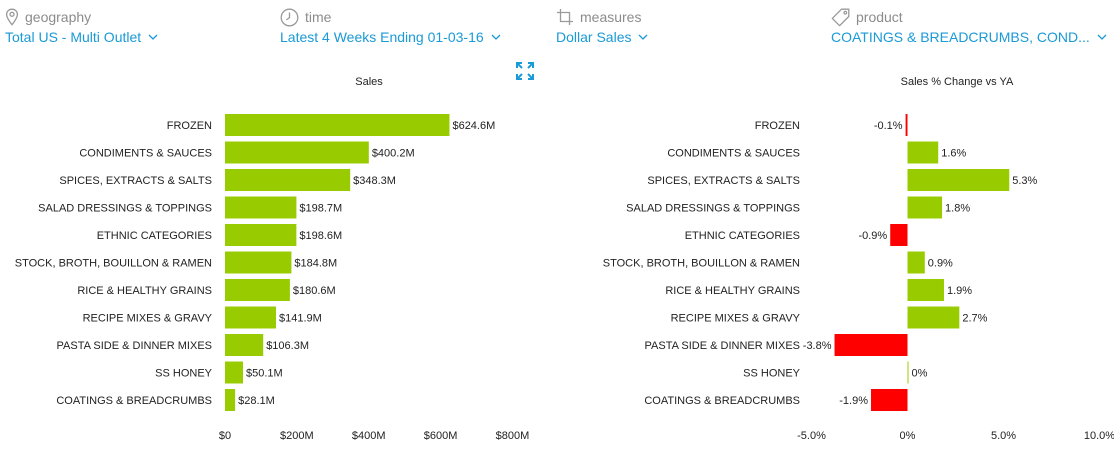 This screenshot has width=1114, height=459. I want to click on x-tick-label: 10.0%, so click(1099, 436).